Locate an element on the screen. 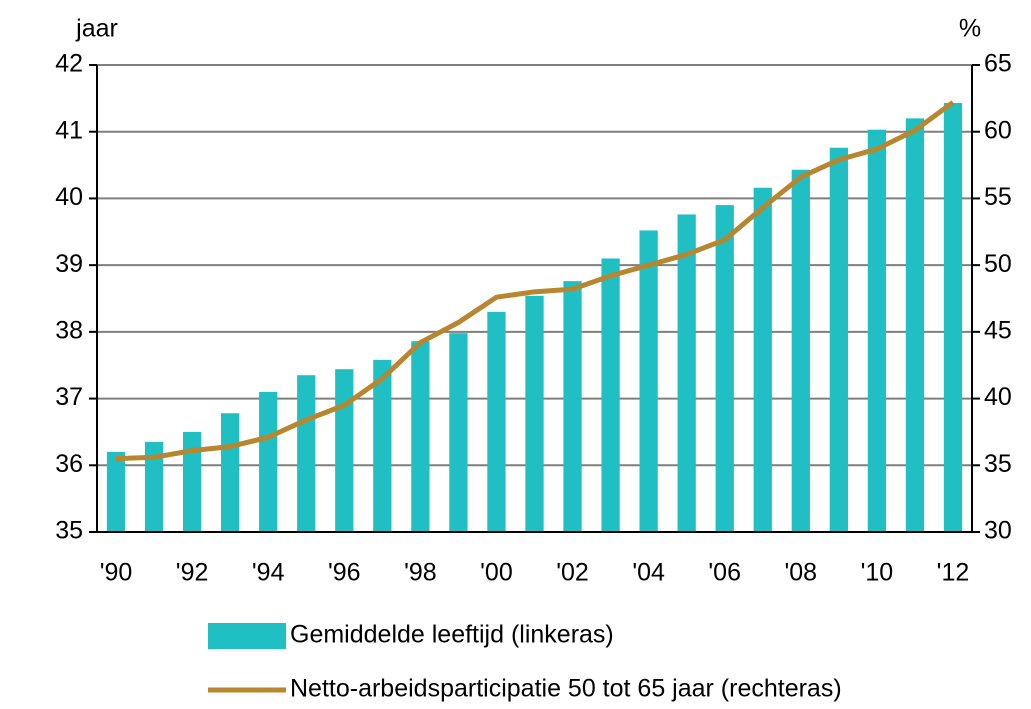 This screenshot has width=1031, height=709. x-tick-label: '96 is located at coordinates (344, 573).